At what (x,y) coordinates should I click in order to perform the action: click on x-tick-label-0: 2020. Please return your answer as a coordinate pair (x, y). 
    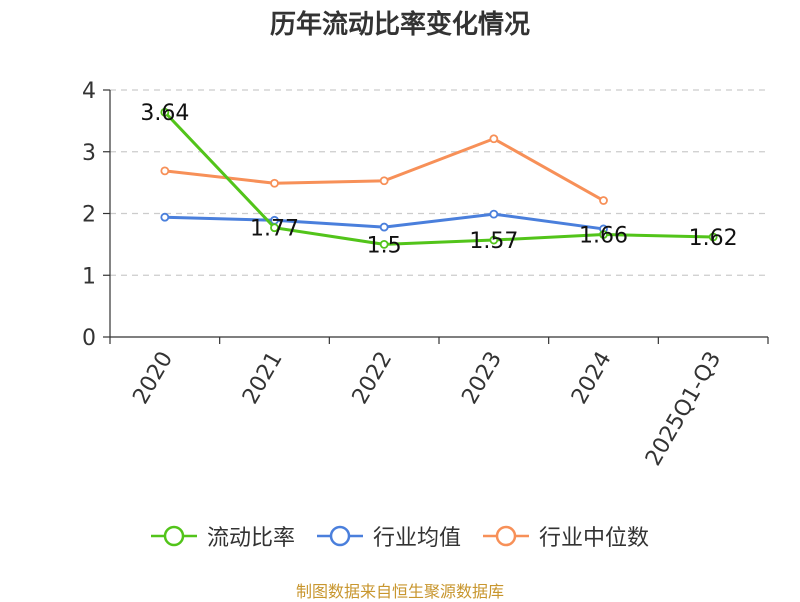
    Looking at the image, I should click on (153, 378).